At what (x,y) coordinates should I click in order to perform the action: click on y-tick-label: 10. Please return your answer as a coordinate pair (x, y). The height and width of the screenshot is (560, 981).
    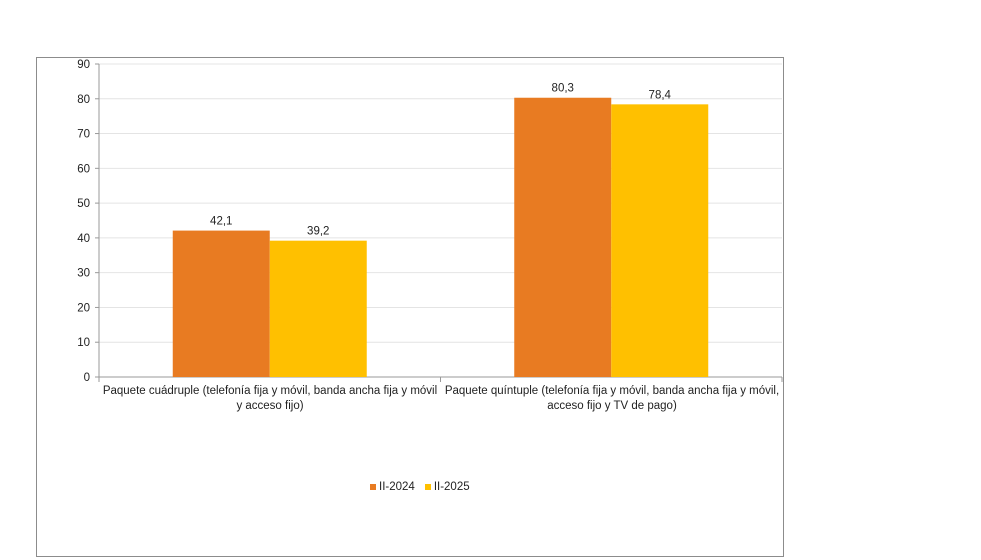
    Looking at the image, I should click on (83, 343).